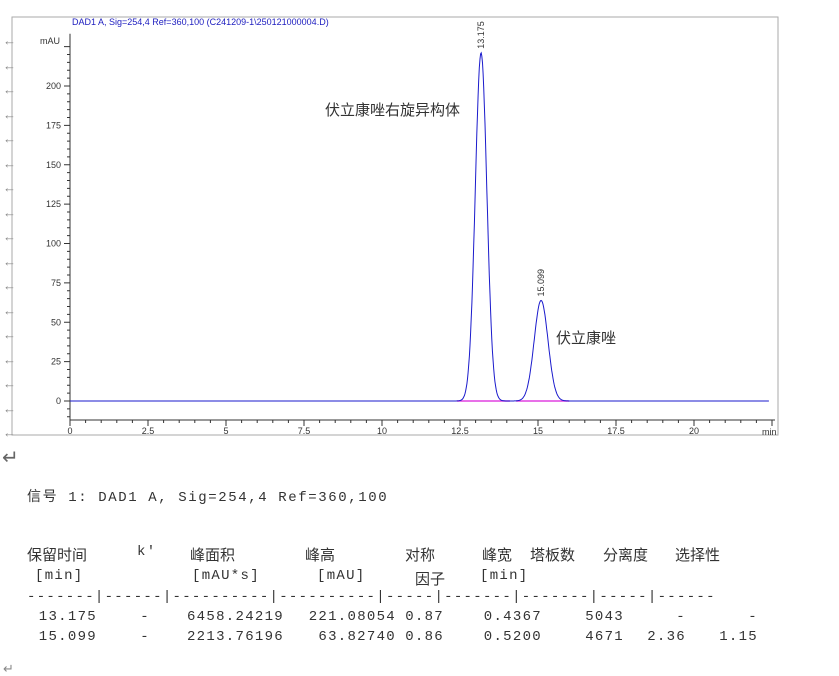 This screenshot has height=676, width=839. Describe the element at coordinates (56, 322) in the screenshot. I see `y-tick-label: 50` at that location.